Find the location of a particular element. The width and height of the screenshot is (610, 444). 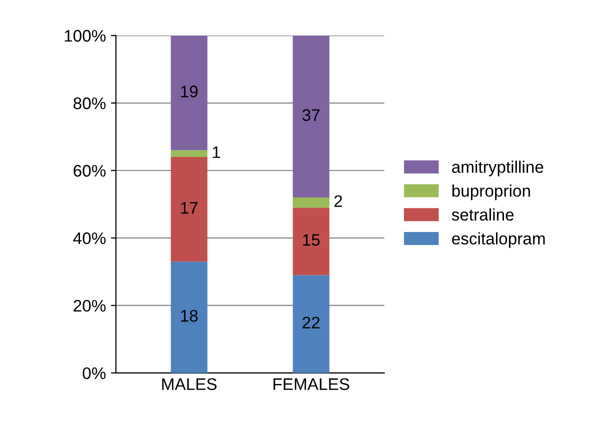

y-tick-label: 100% is located at coordinates (85, 36).